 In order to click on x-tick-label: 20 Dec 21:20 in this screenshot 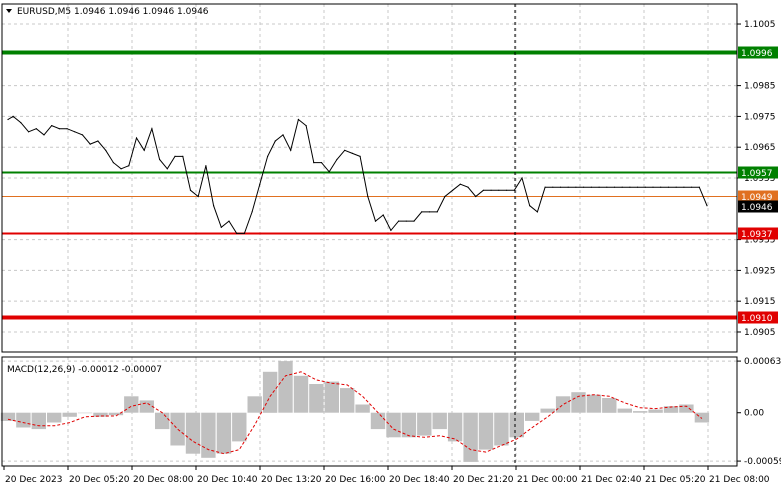, I will do `click(483, 480)`.